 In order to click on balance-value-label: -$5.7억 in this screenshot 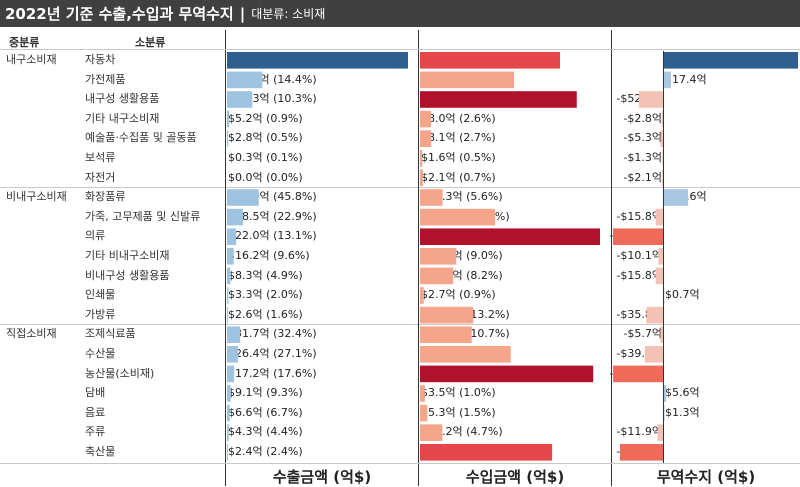, I will do `click(642, 334)`.